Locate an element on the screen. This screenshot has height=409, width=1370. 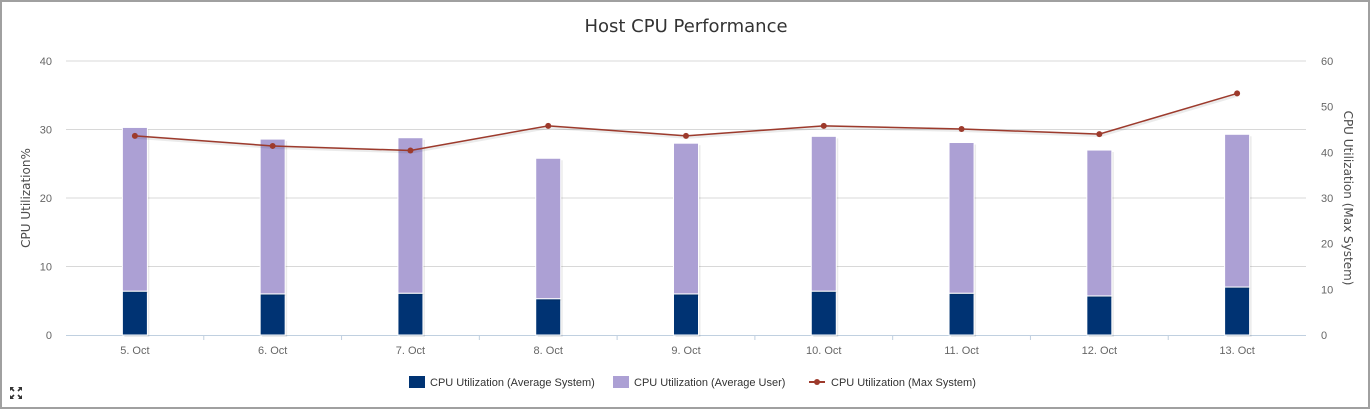
x-tick-label: 11. Oct is located at coordinates (961, 351).